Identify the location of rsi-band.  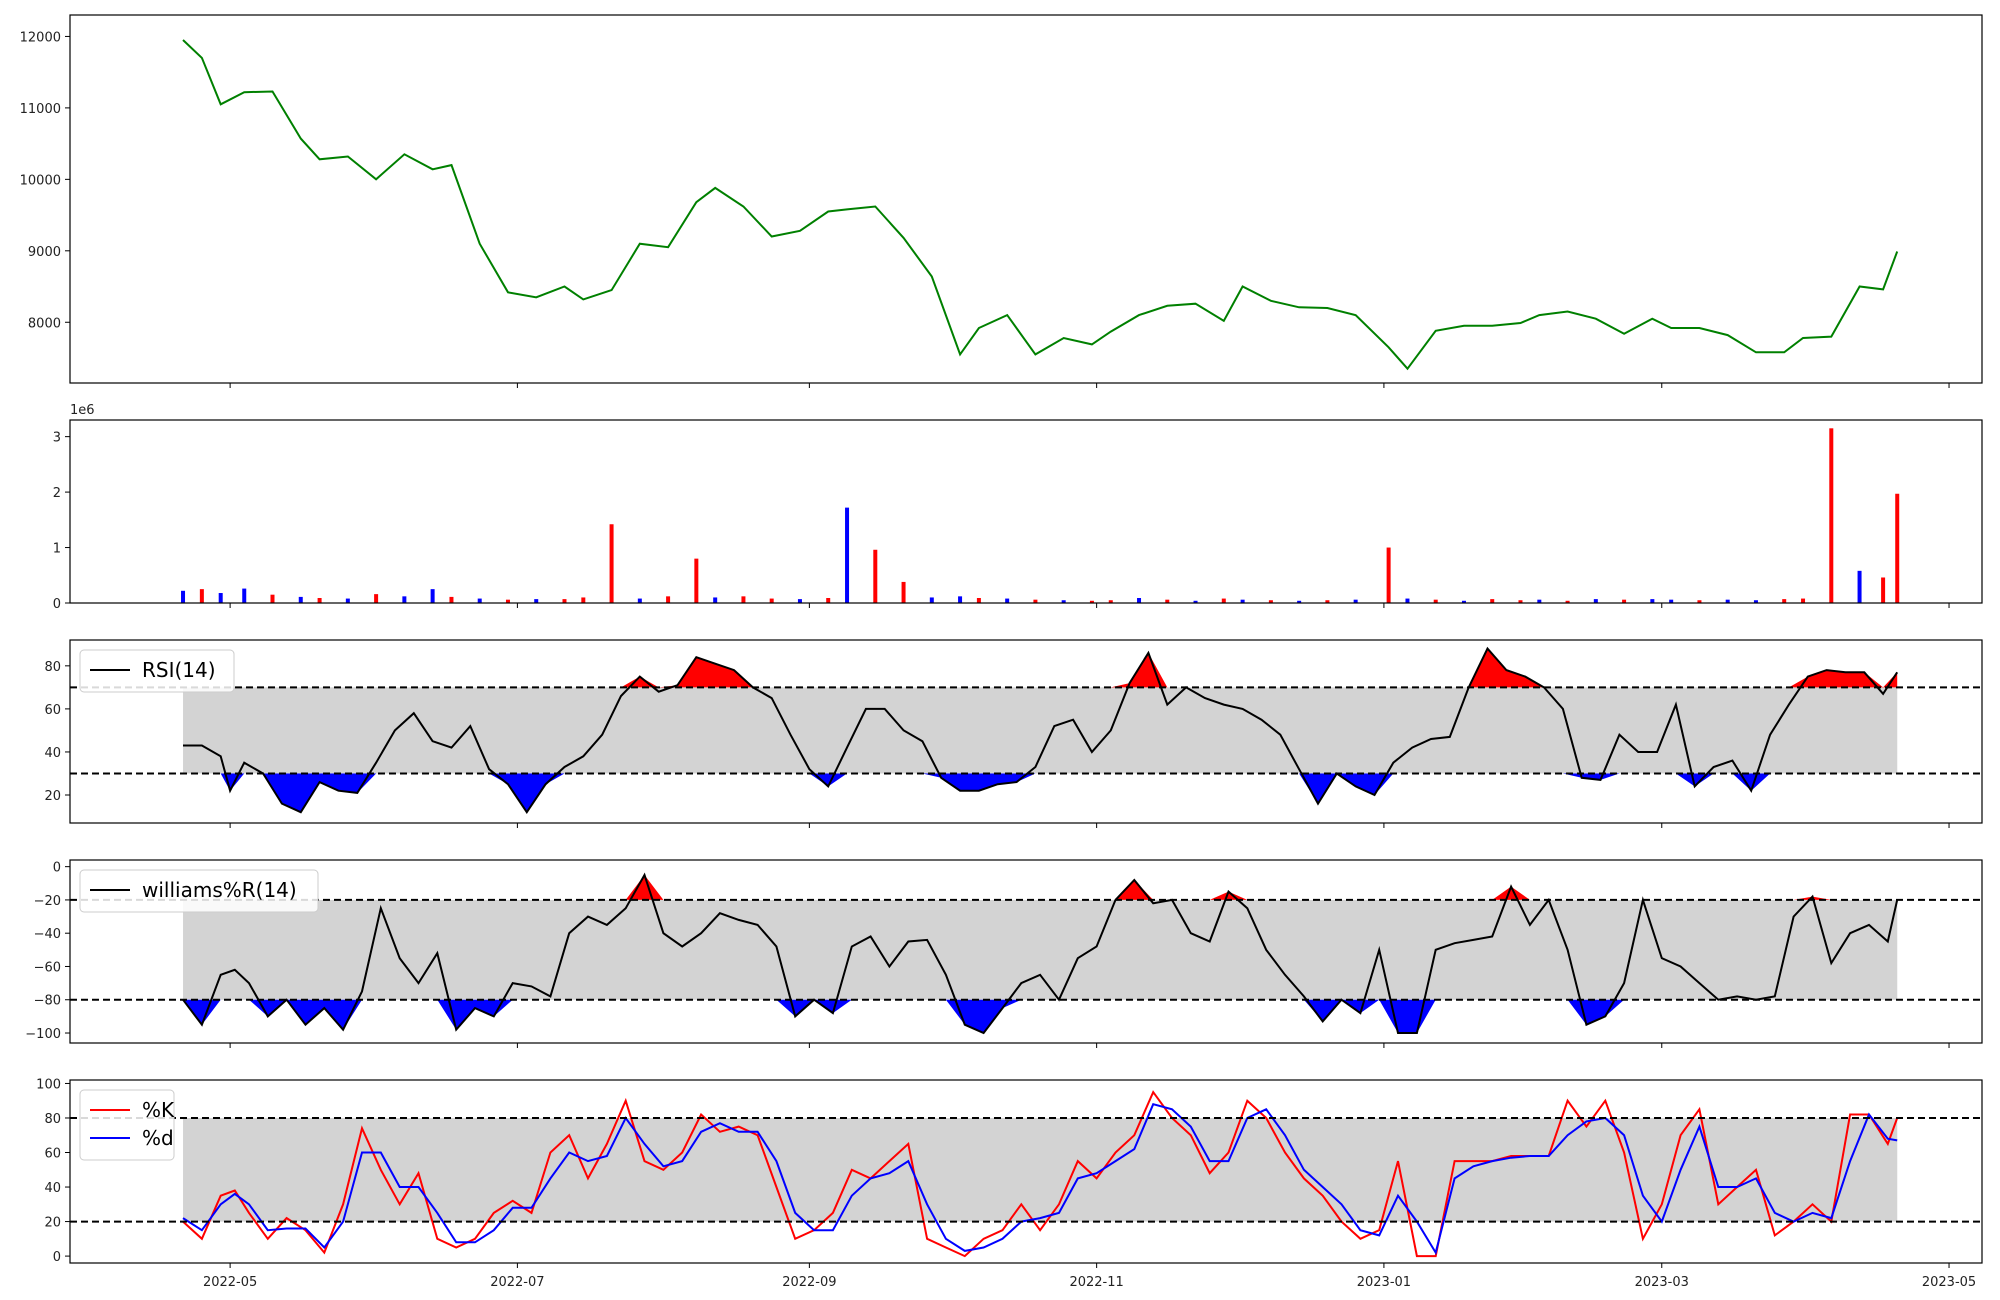
(1040, 730).